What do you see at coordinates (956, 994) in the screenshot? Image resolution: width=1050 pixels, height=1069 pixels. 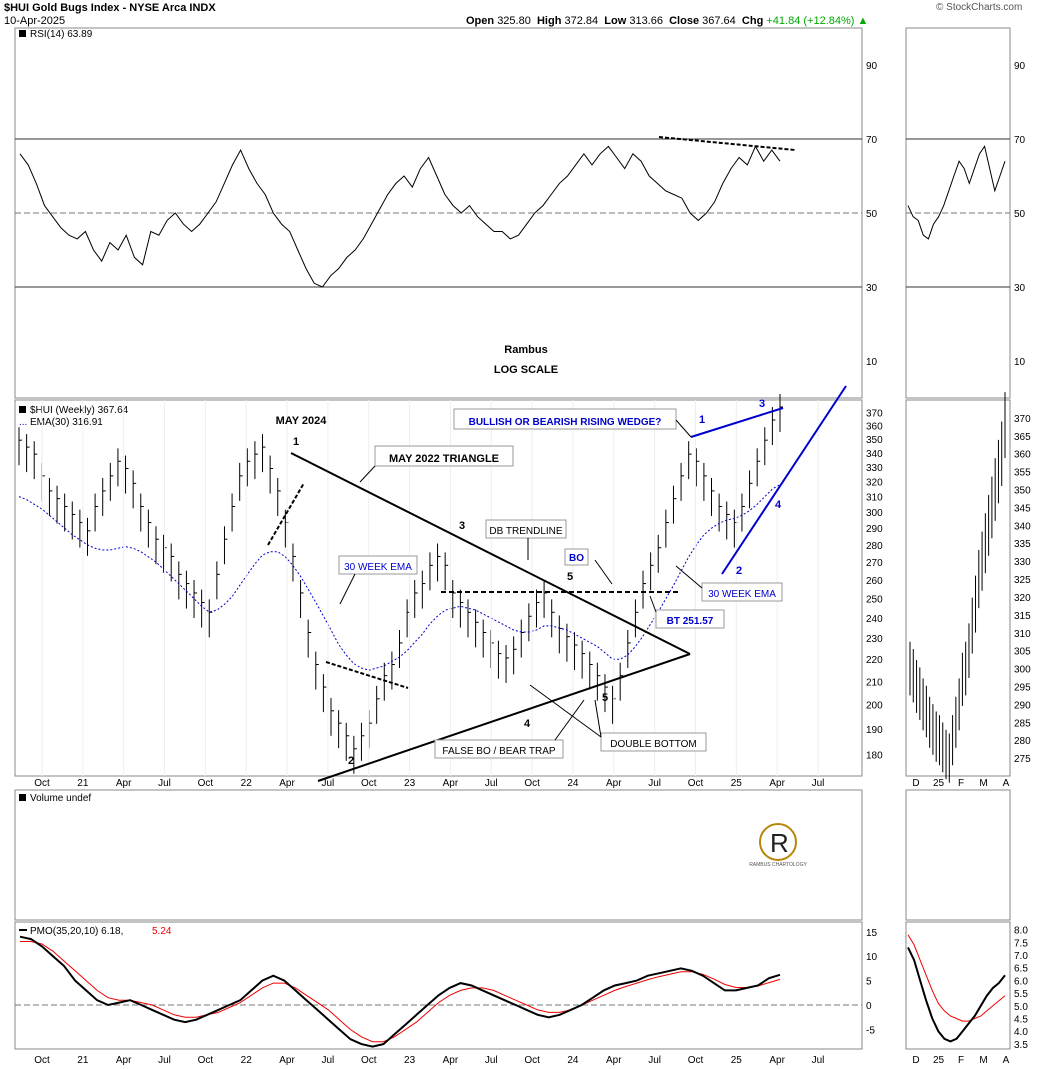 I see `zoom-pmo-line` at bounding box center [956, 994].